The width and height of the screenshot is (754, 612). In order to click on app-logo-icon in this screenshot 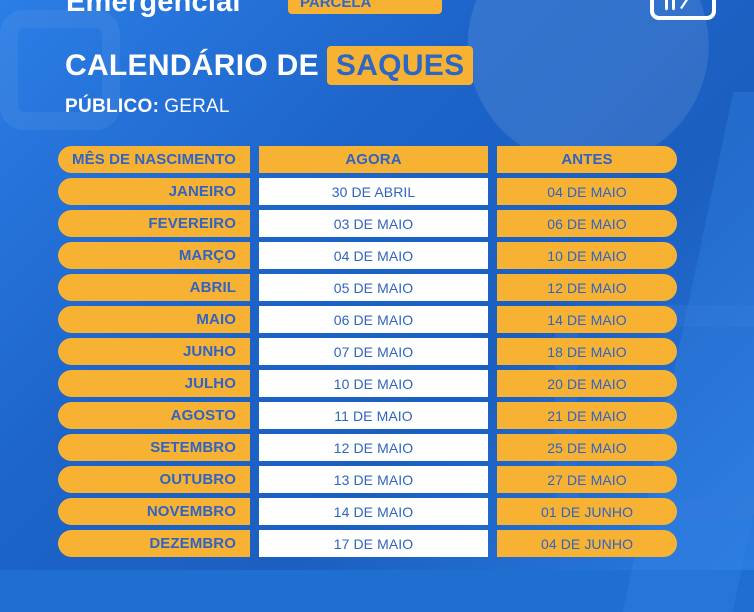, I will do `click(683, 10)`.